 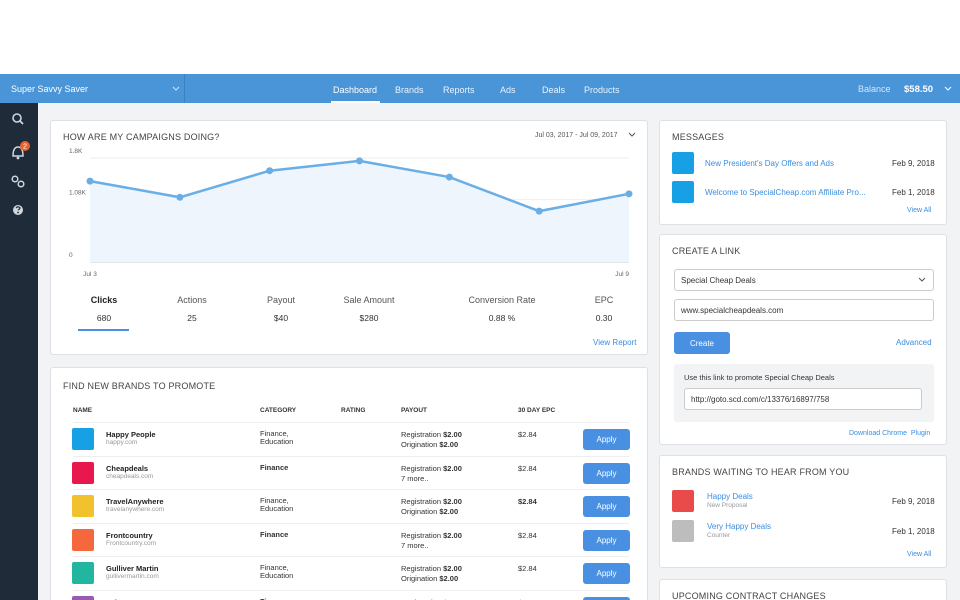 What do you see at coordinates (602, 90) in the screenshot?
I see `nav-tab: Products` at bounding box center [602, 90].